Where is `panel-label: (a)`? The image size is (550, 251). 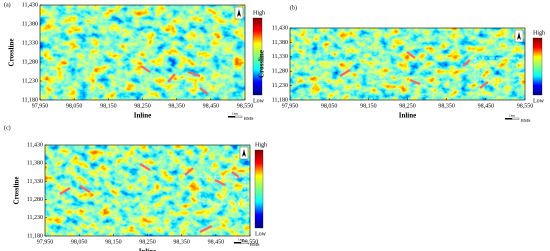 panel-label: (a) is located at coordinates (7, 4).